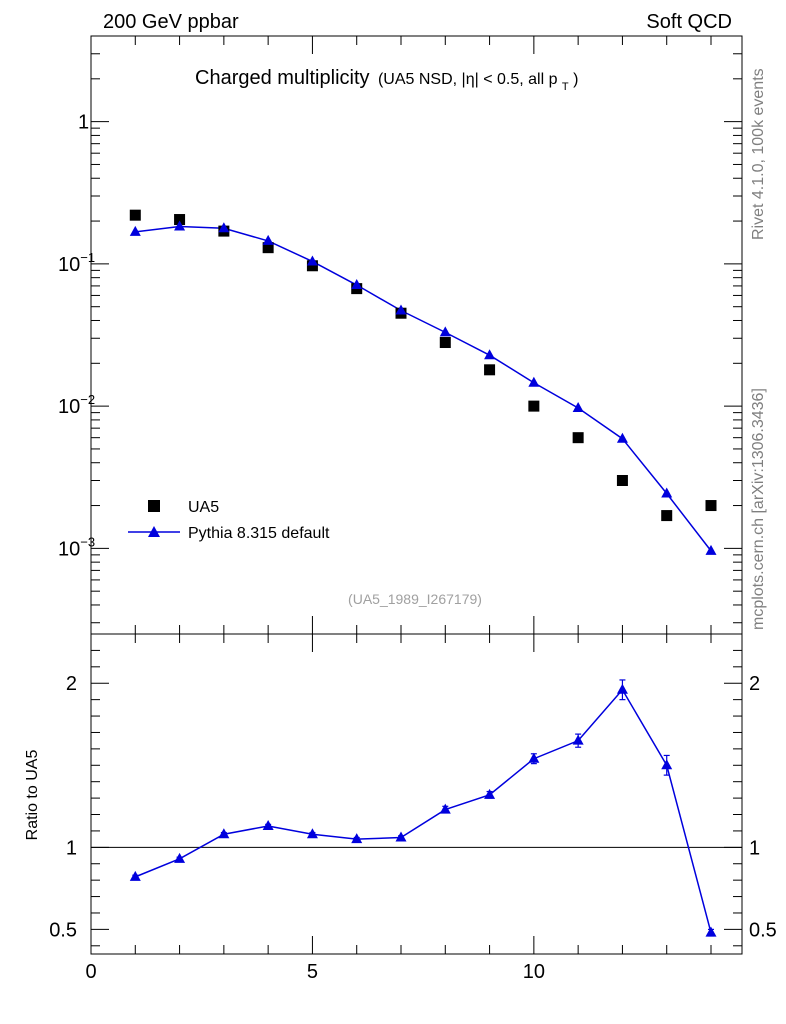 The width and height of the screenshot is (786, 1024). What do you see at coordinates (763, 930) in the screenshot?
I see `ratio-y-tick-label-right: 0.5` at bounding box center [763, 930].